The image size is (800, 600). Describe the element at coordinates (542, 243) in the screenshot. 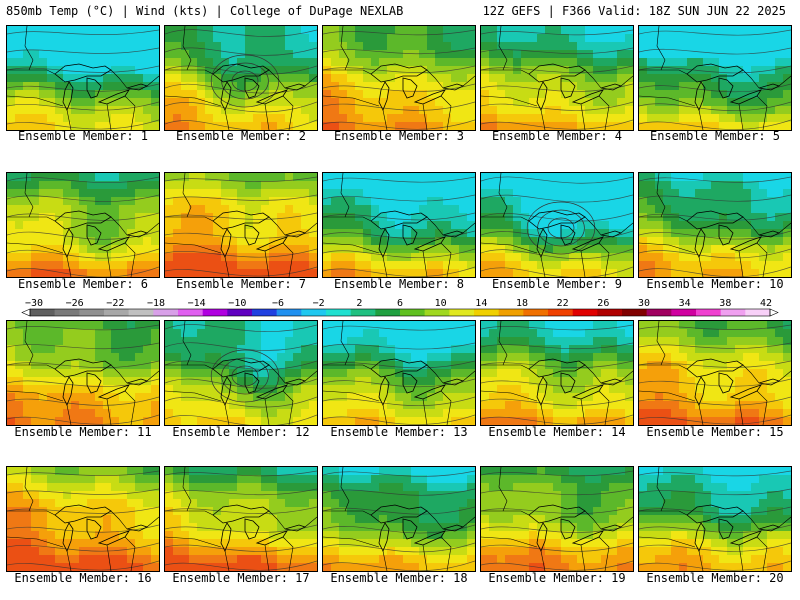

I see `great-lake-outline` at that location.